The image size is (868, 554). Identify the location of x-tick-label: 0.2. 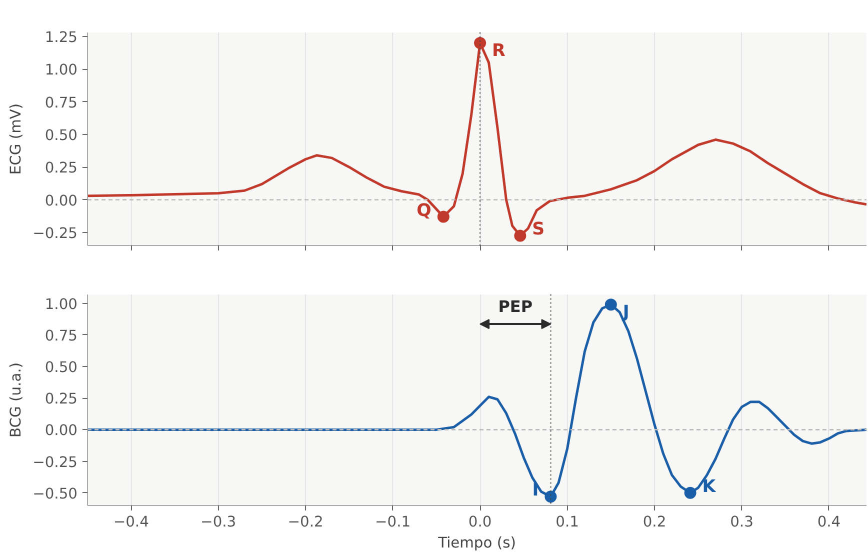
(654, 522).